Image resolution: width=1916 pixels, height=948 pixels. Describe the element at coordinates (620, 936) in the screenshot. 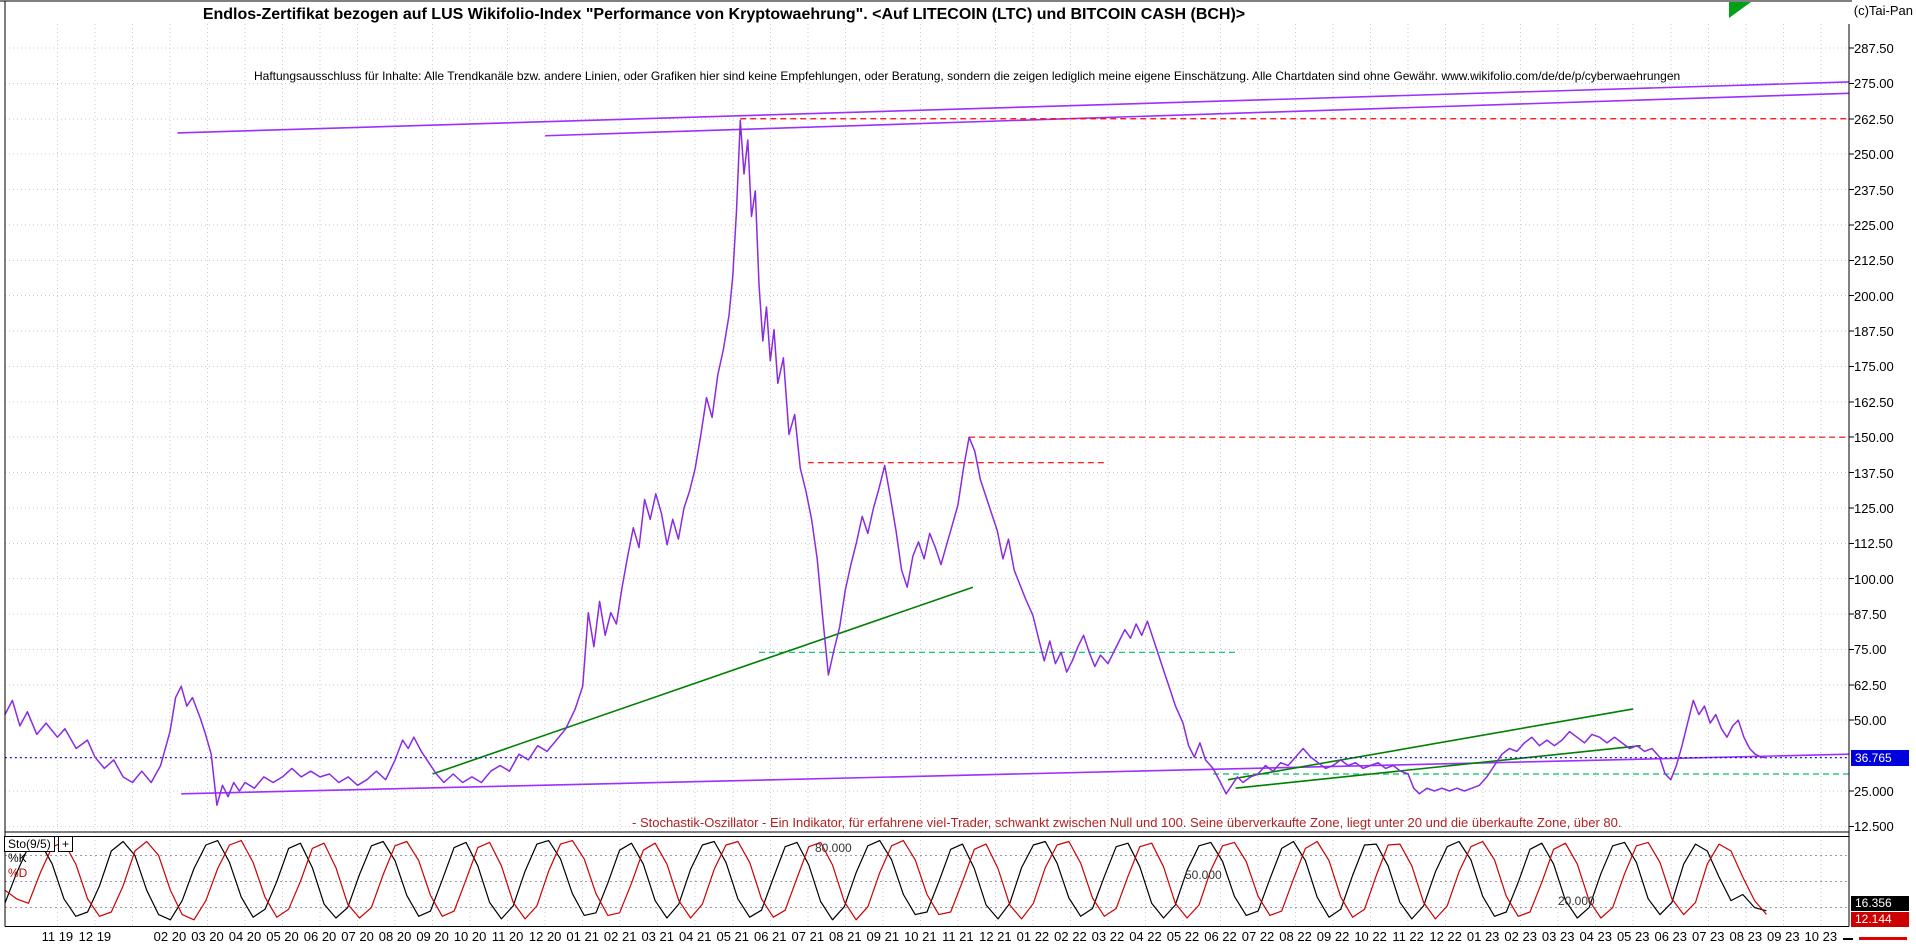

I see `time-tick-label: 02 21` at that location.